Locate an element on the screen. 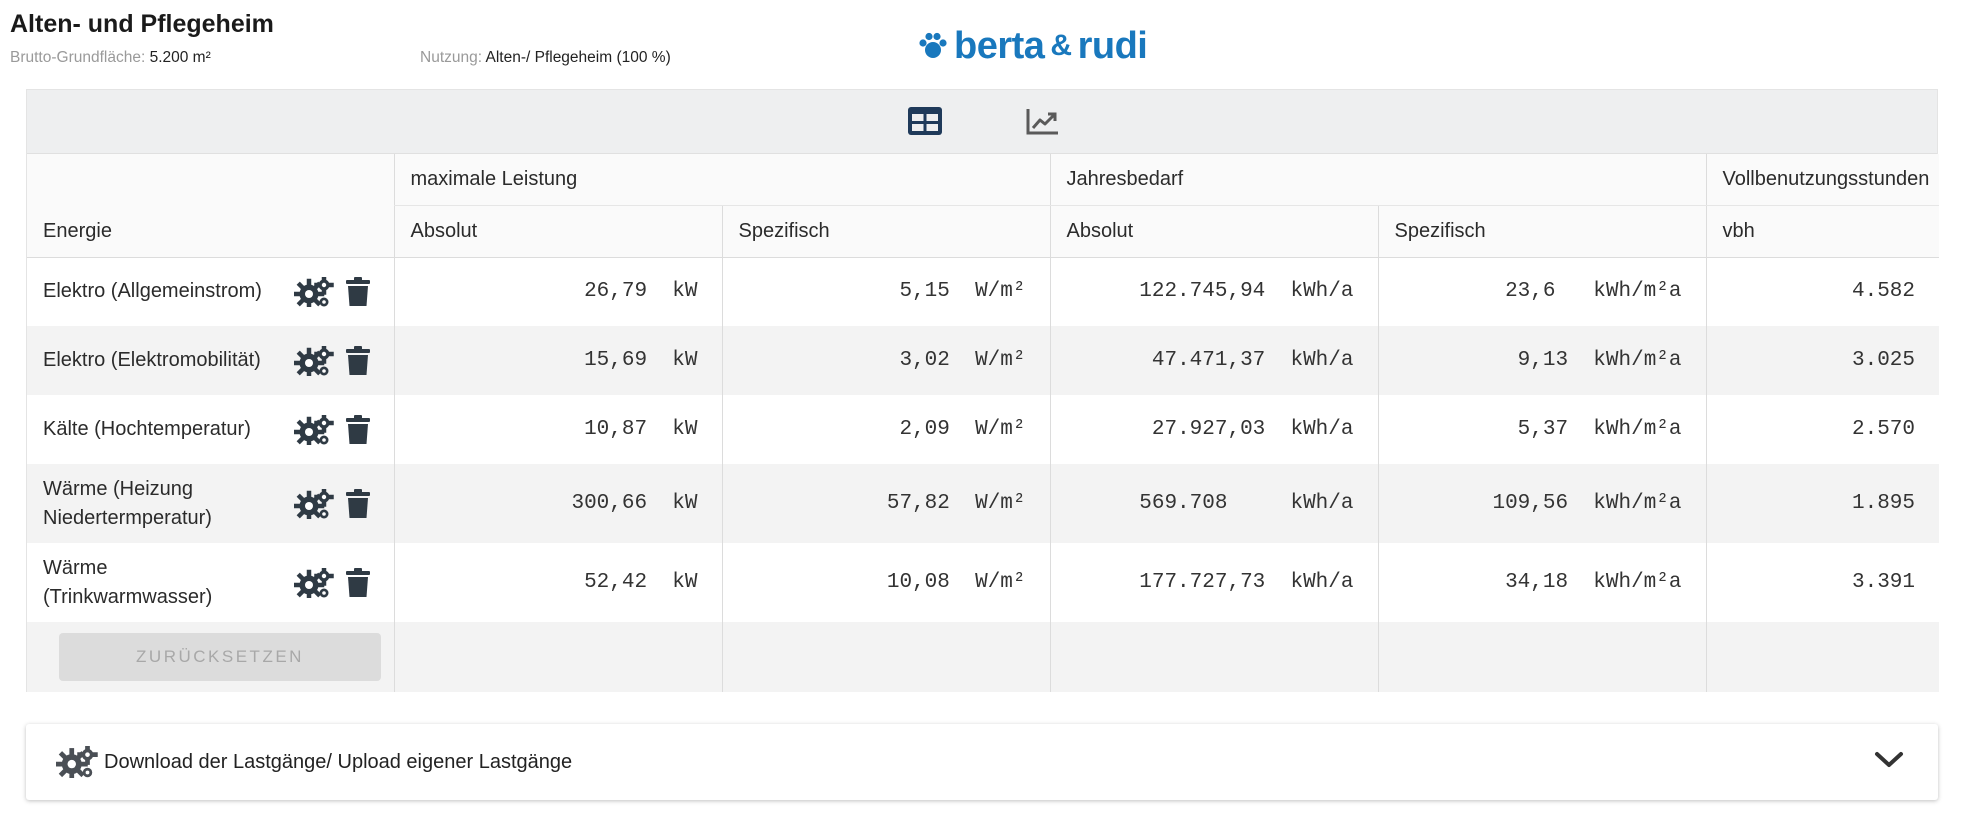 Image resolution: width=1966 pixels, height=824 pixels. brand-logo: berta & rudi is located at coordinates (1033, 46).